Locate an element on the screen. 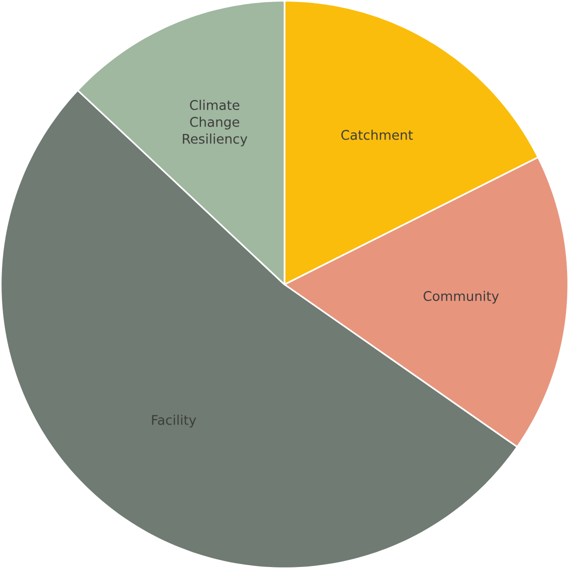  slice-label: Climate Change Resiliency is located at coordinates (215, 123).